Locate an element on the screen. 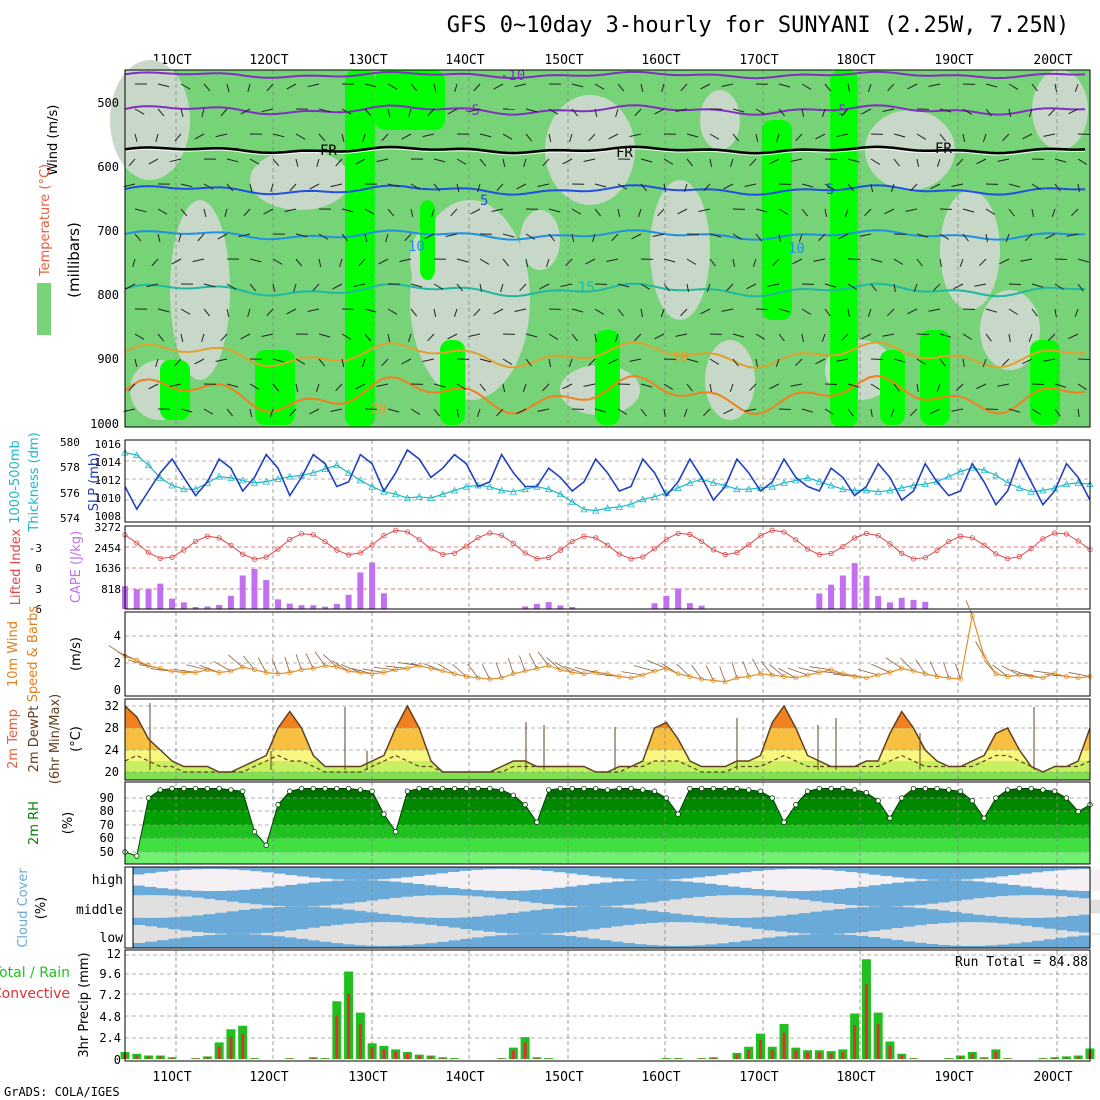 The image size is (1100, 1100). date-label-bottom: 16OCT is located at coordinates (660, 1077).